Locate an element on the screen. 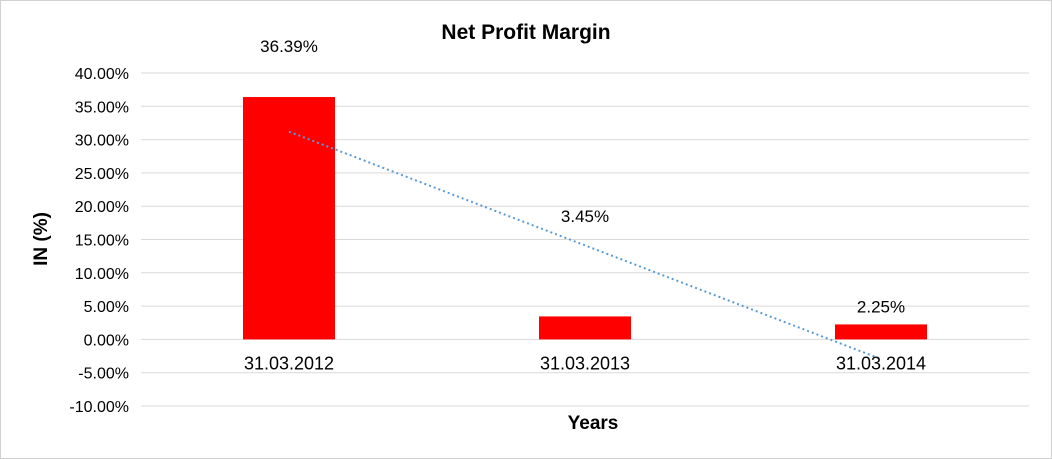 The image size is (1052, 459). data-label: 36.39% is located at coordinates (289, 46).